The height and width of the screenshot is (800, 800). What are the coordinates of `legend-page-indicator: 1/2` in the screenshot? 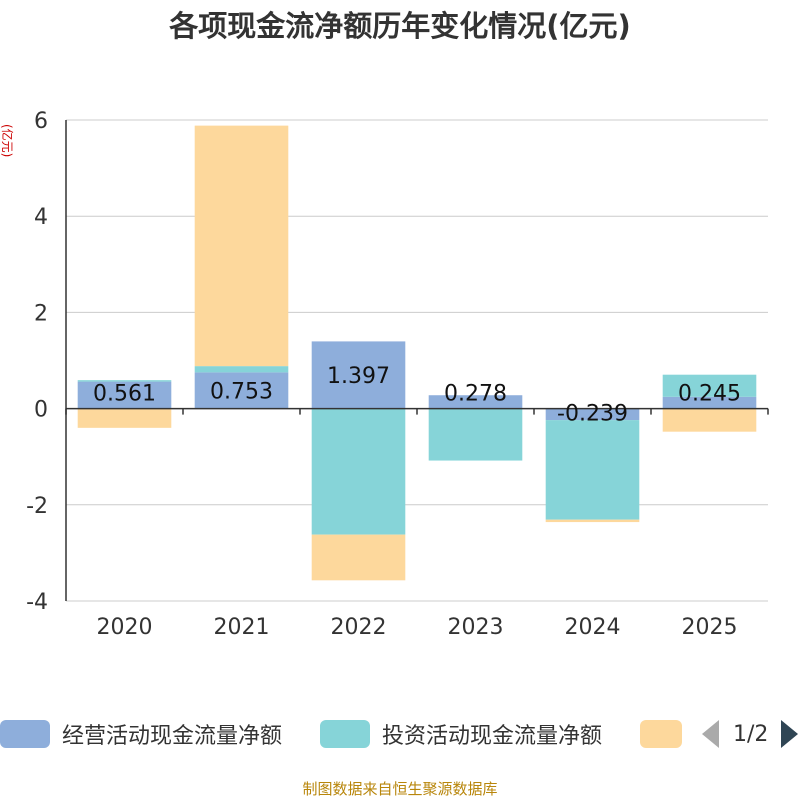 It's located at (751, 734).